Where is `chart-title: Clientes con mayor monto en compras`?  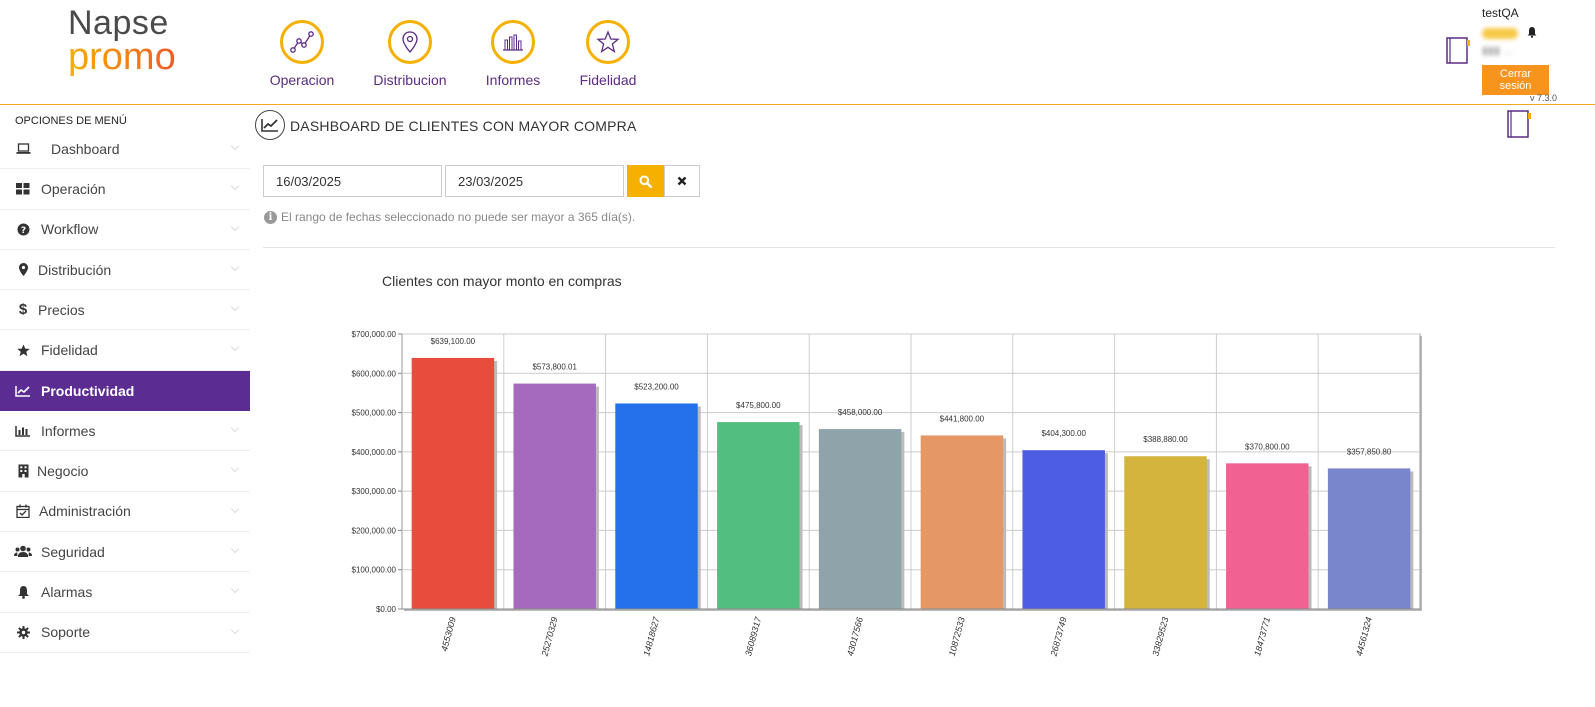 chart-title: Clientes con mayor monto en compras is located at coordinates (502, 281).